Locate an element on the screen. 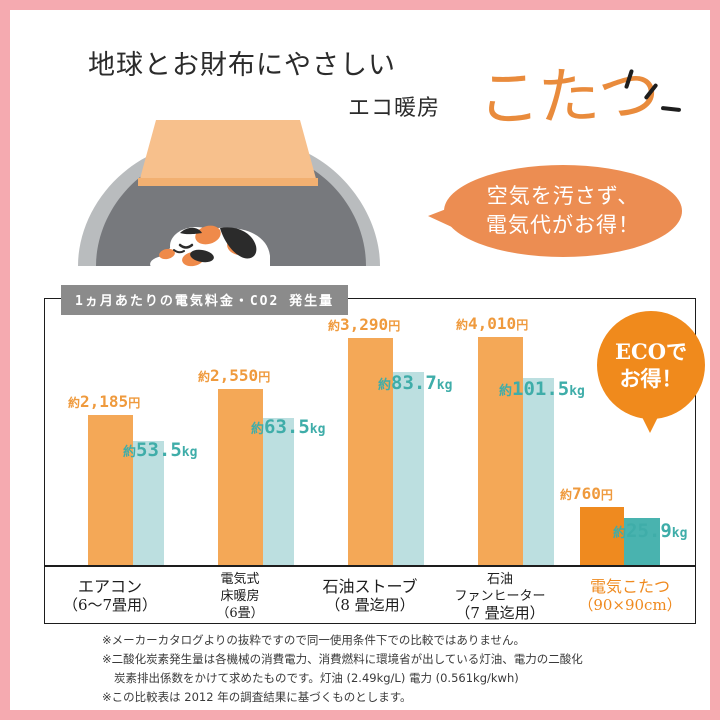 This screenshot has height=720, width=720. bubble-line-2: 電気代がお得！ is located at coordinates (563, 225).